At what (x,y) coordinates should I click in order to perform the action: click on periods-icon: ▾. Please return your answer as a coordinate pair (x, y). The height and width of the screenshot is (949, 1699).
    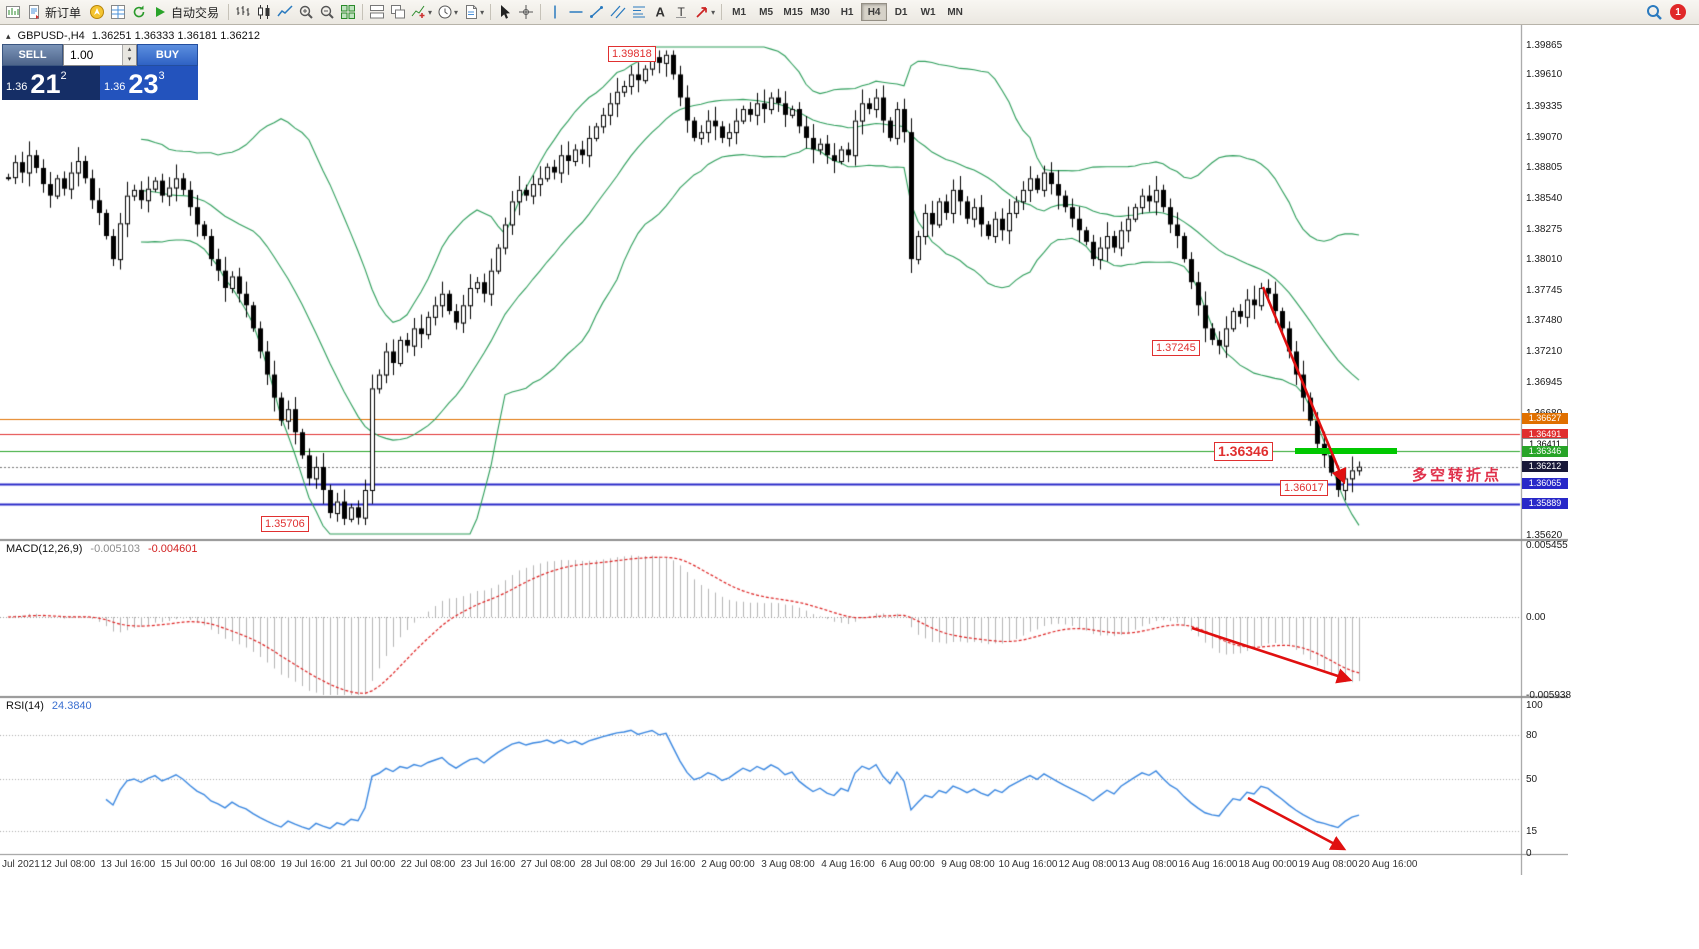
    Looking at the image, I should click on (447, 12).